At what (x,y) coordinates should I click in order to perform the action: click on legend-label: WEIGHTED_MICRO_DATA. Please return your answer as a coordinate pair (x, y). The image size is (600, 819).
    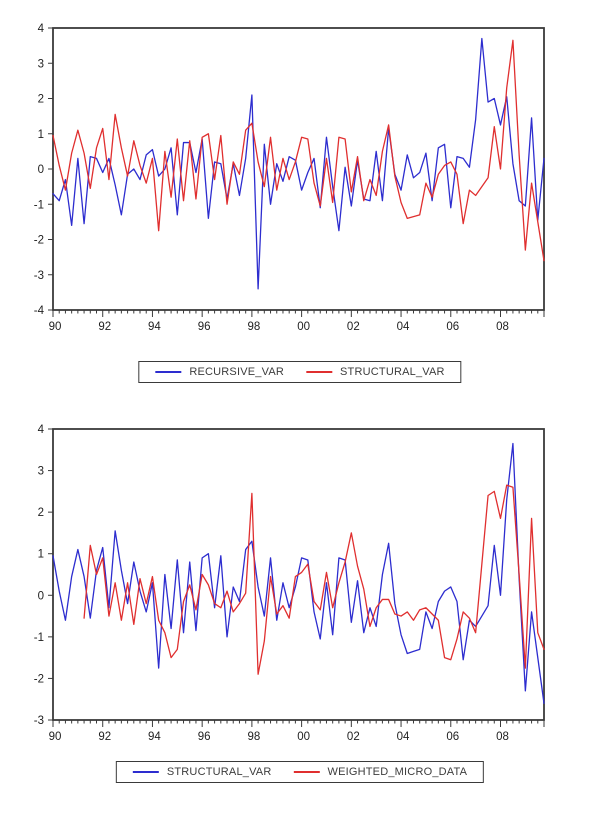
    Looking at the image, I should click on (397, 772).